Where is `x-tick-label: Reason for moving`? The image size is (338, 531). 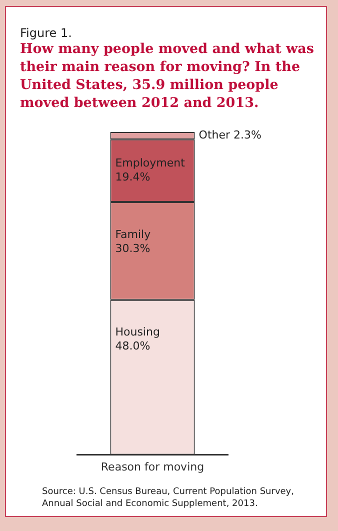
x-tick-label: Reason for moving is located at coordinates (152, 467).